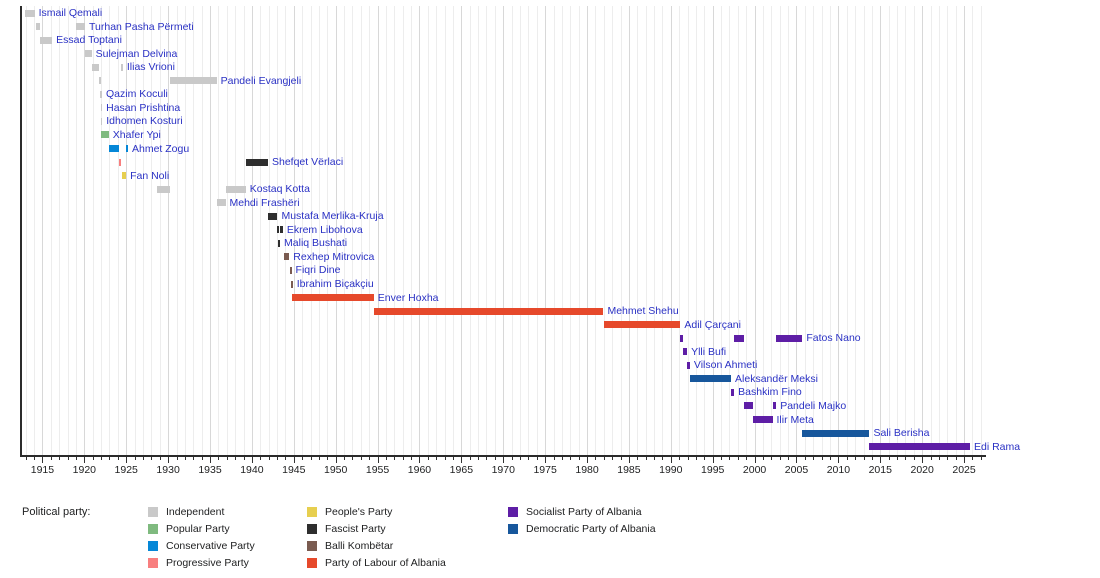 The height and width of the screenshot is (578, 1100). What do you see at coordinates (688, 365) in the screenshot?
I see `term-bar-vilson-ahmeti` at bounding box center [688, 365].